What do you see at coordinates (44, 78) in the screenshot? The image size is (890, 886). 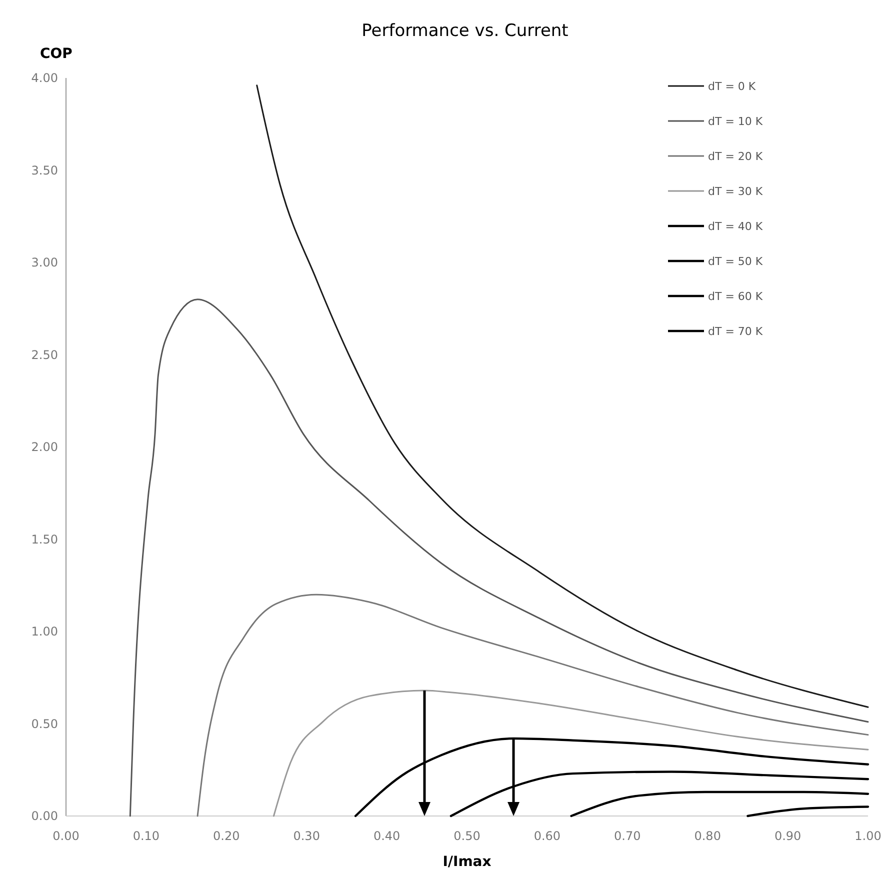 I see `y-tick-label: 4.00` at bounding box center [44, 78].